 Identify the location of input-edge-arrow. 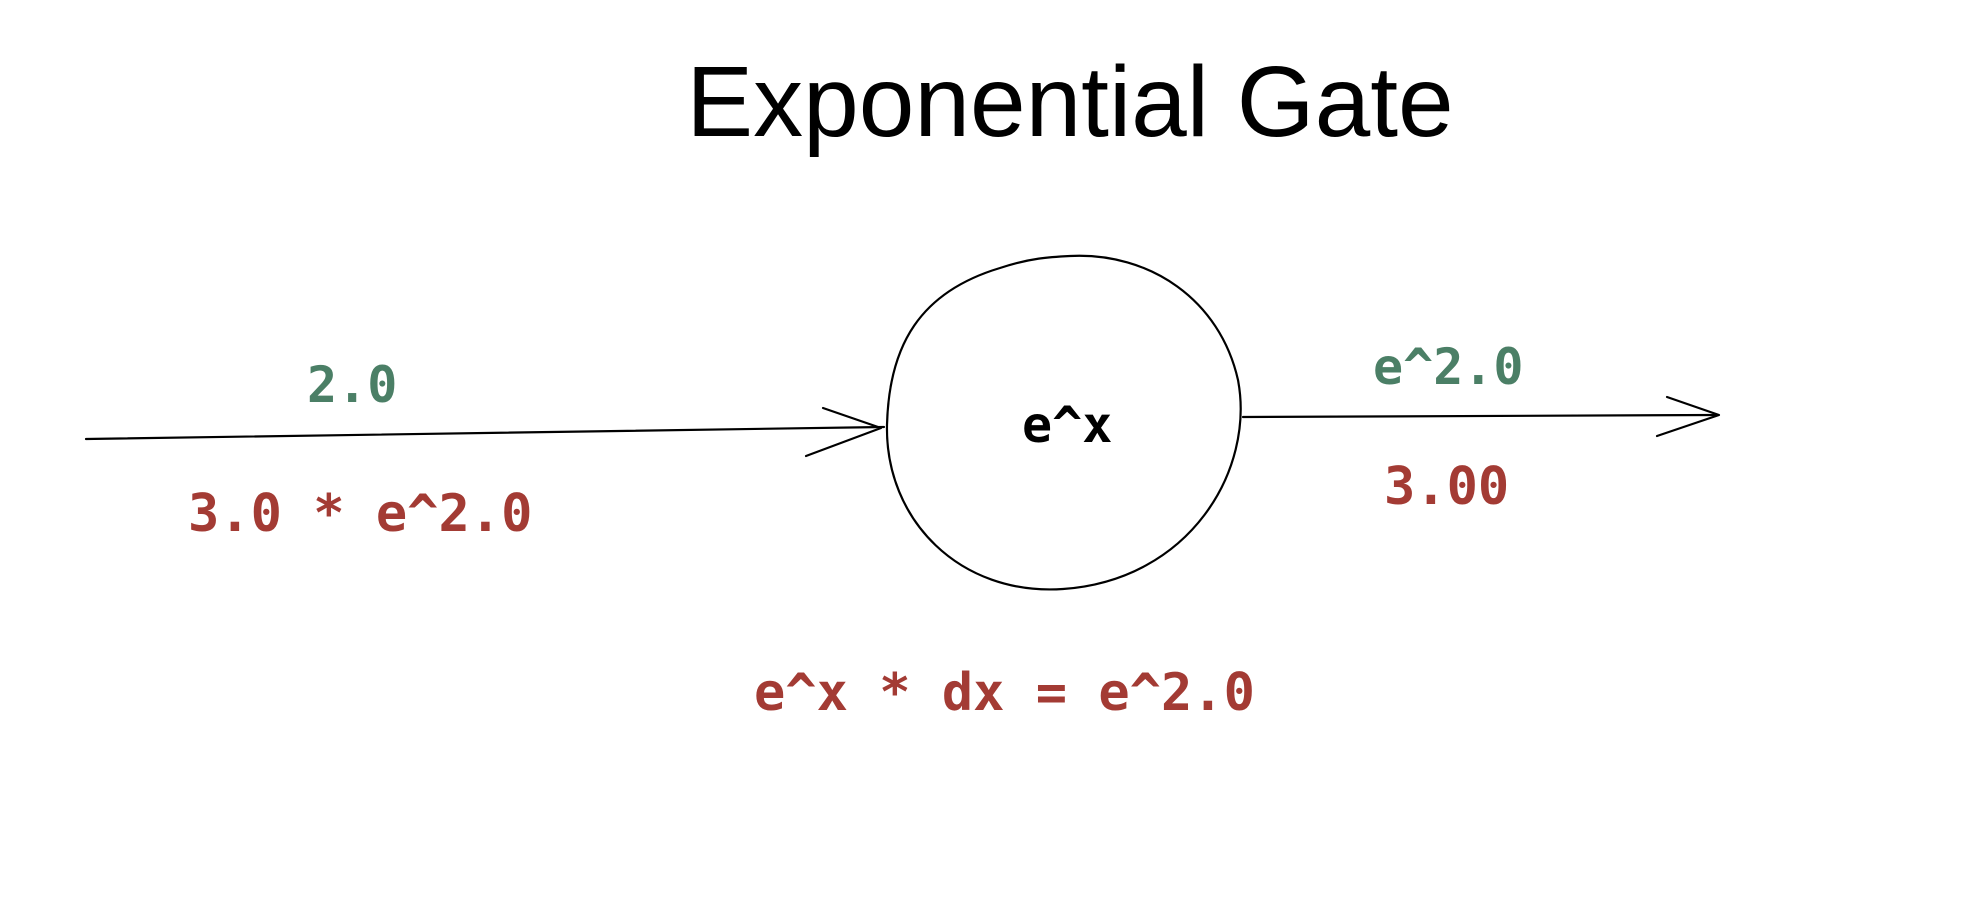
(485, 432).